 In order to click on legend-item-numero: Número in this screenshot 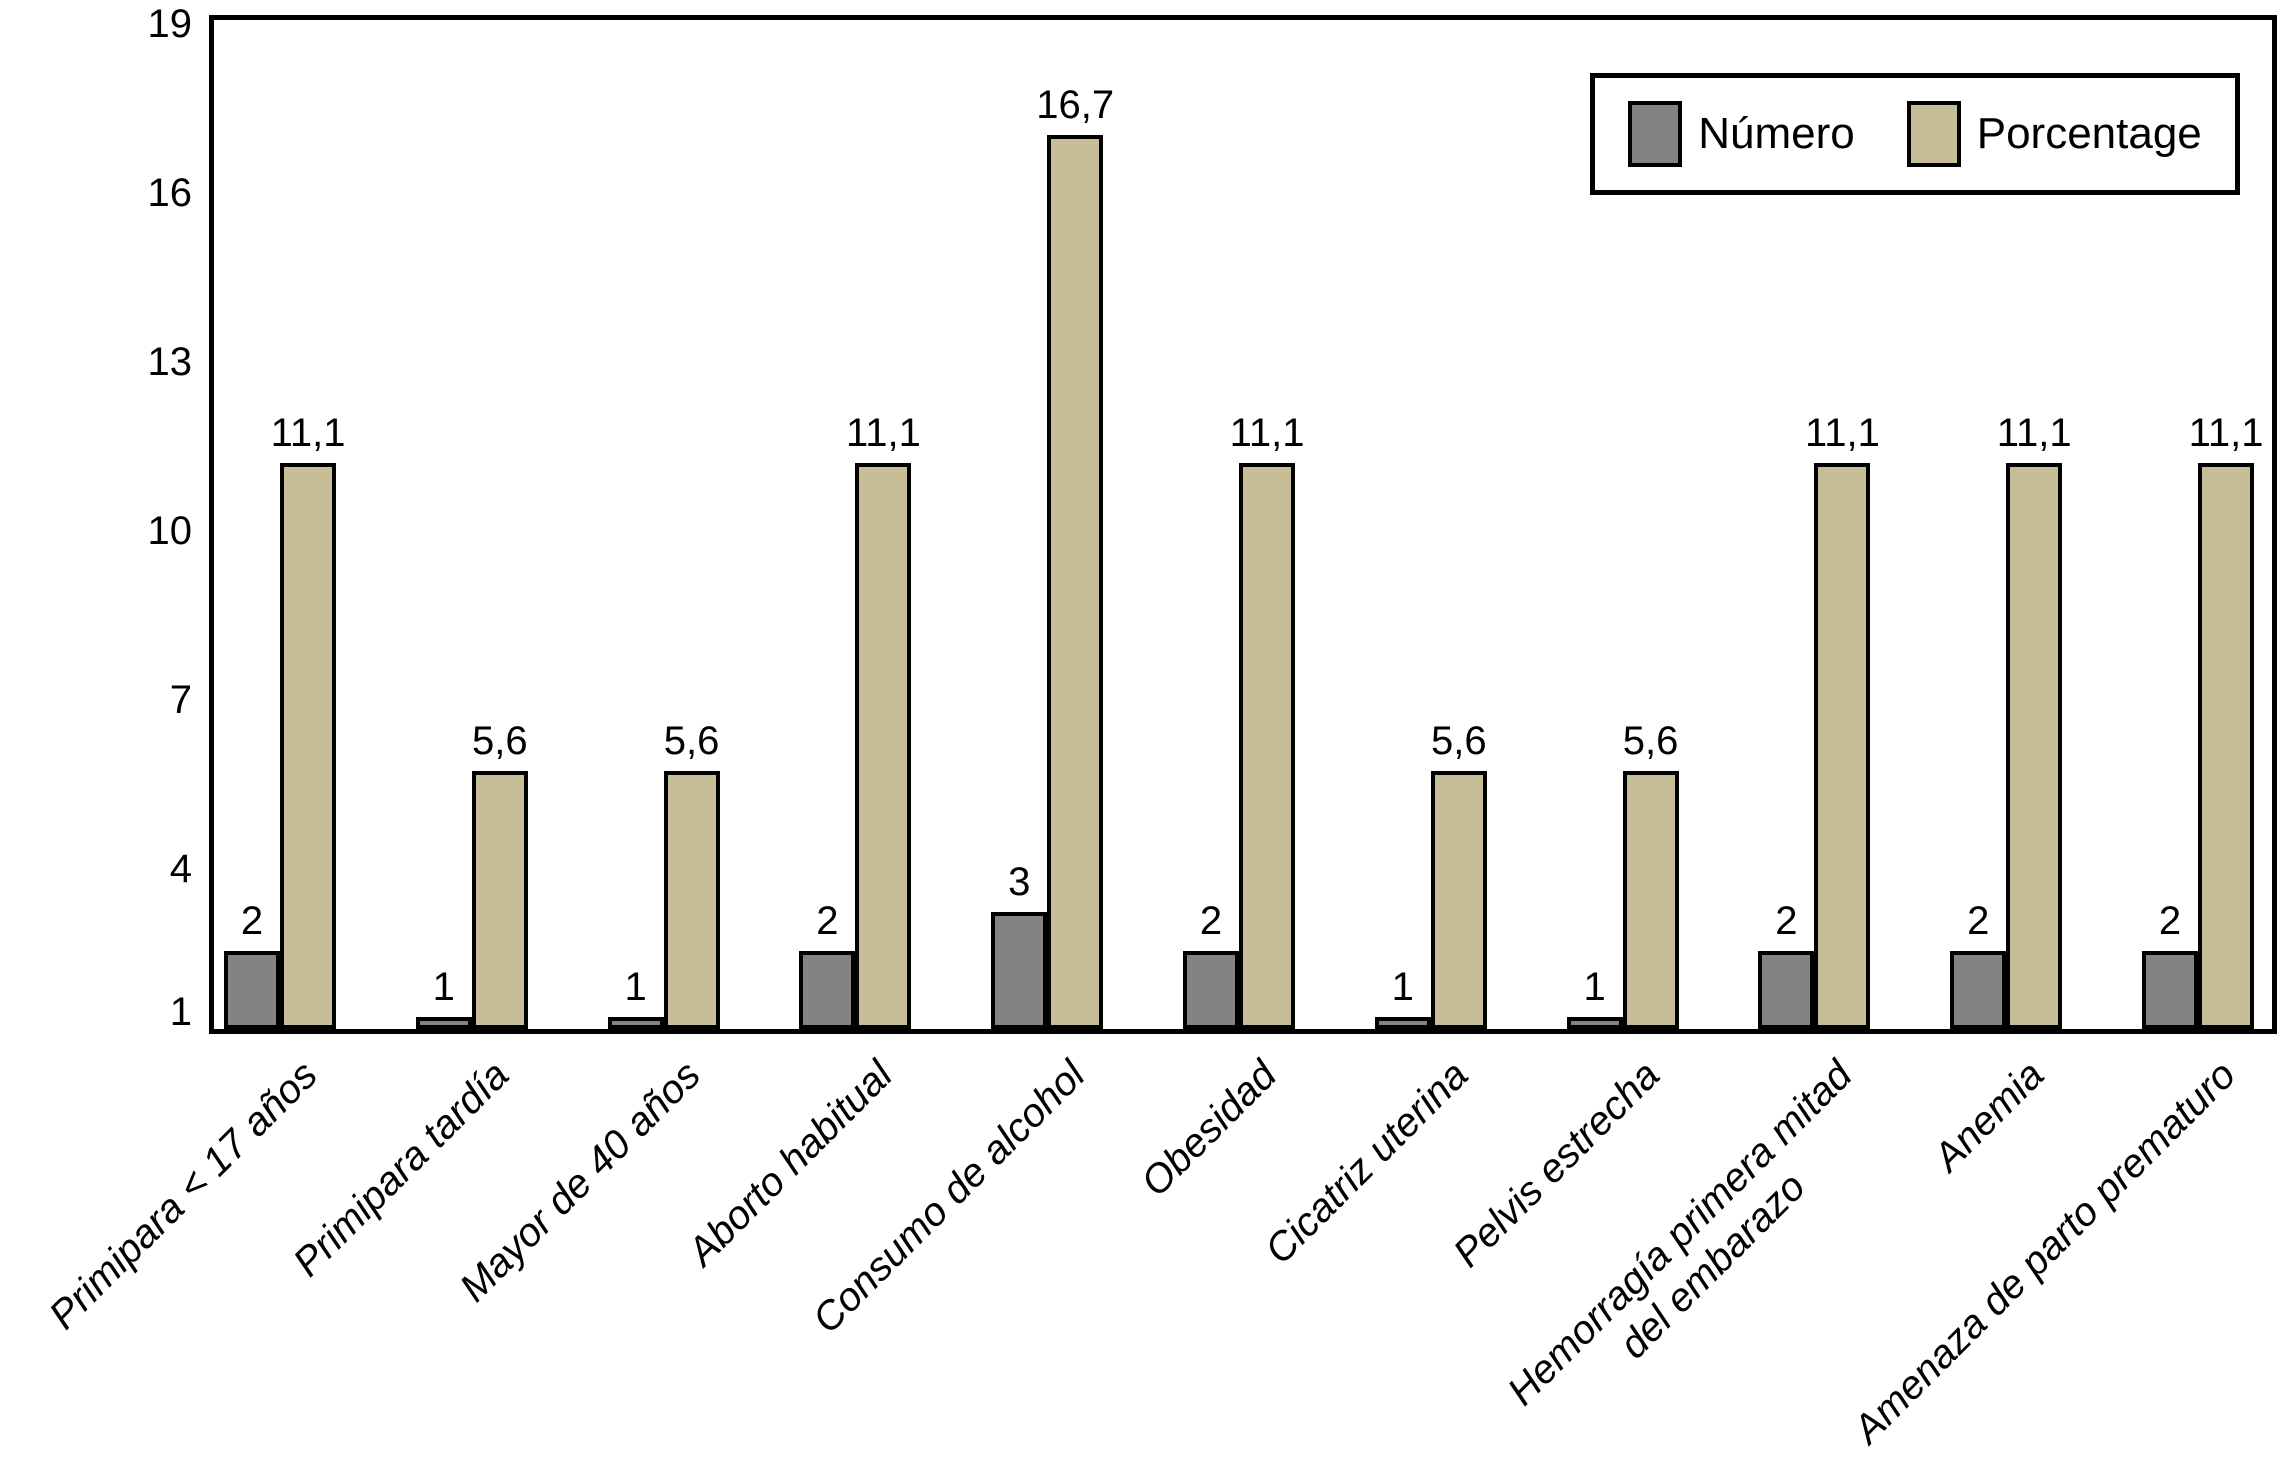, I will do `click(1741, 134)`.